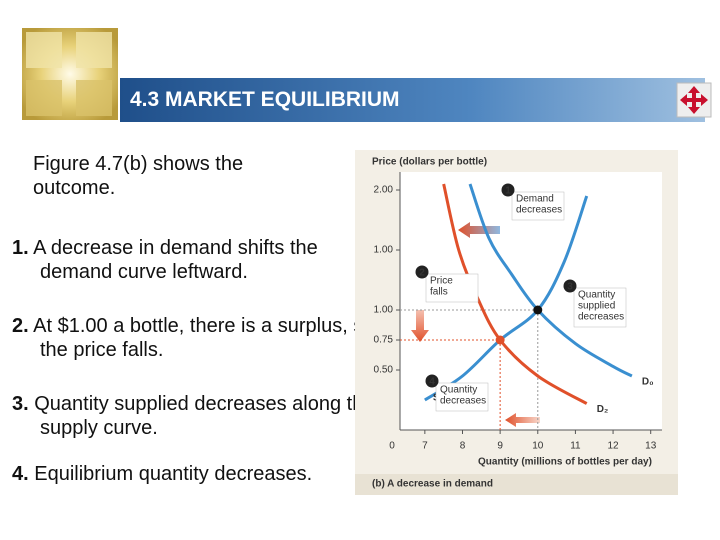  What do you see at coordinates (425, 446) in the screenshot?
I see `x-tick-label: 7` at bounding box center [425, 446].